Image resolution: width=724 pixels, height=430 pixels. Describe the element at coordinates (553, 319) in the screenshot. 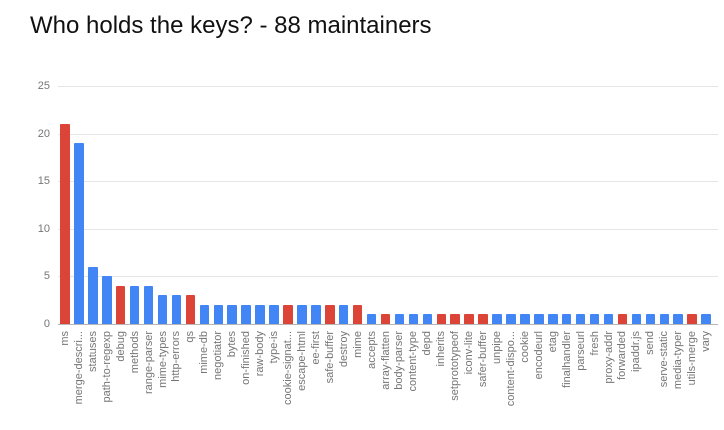

I see `bar-etag` at that location.